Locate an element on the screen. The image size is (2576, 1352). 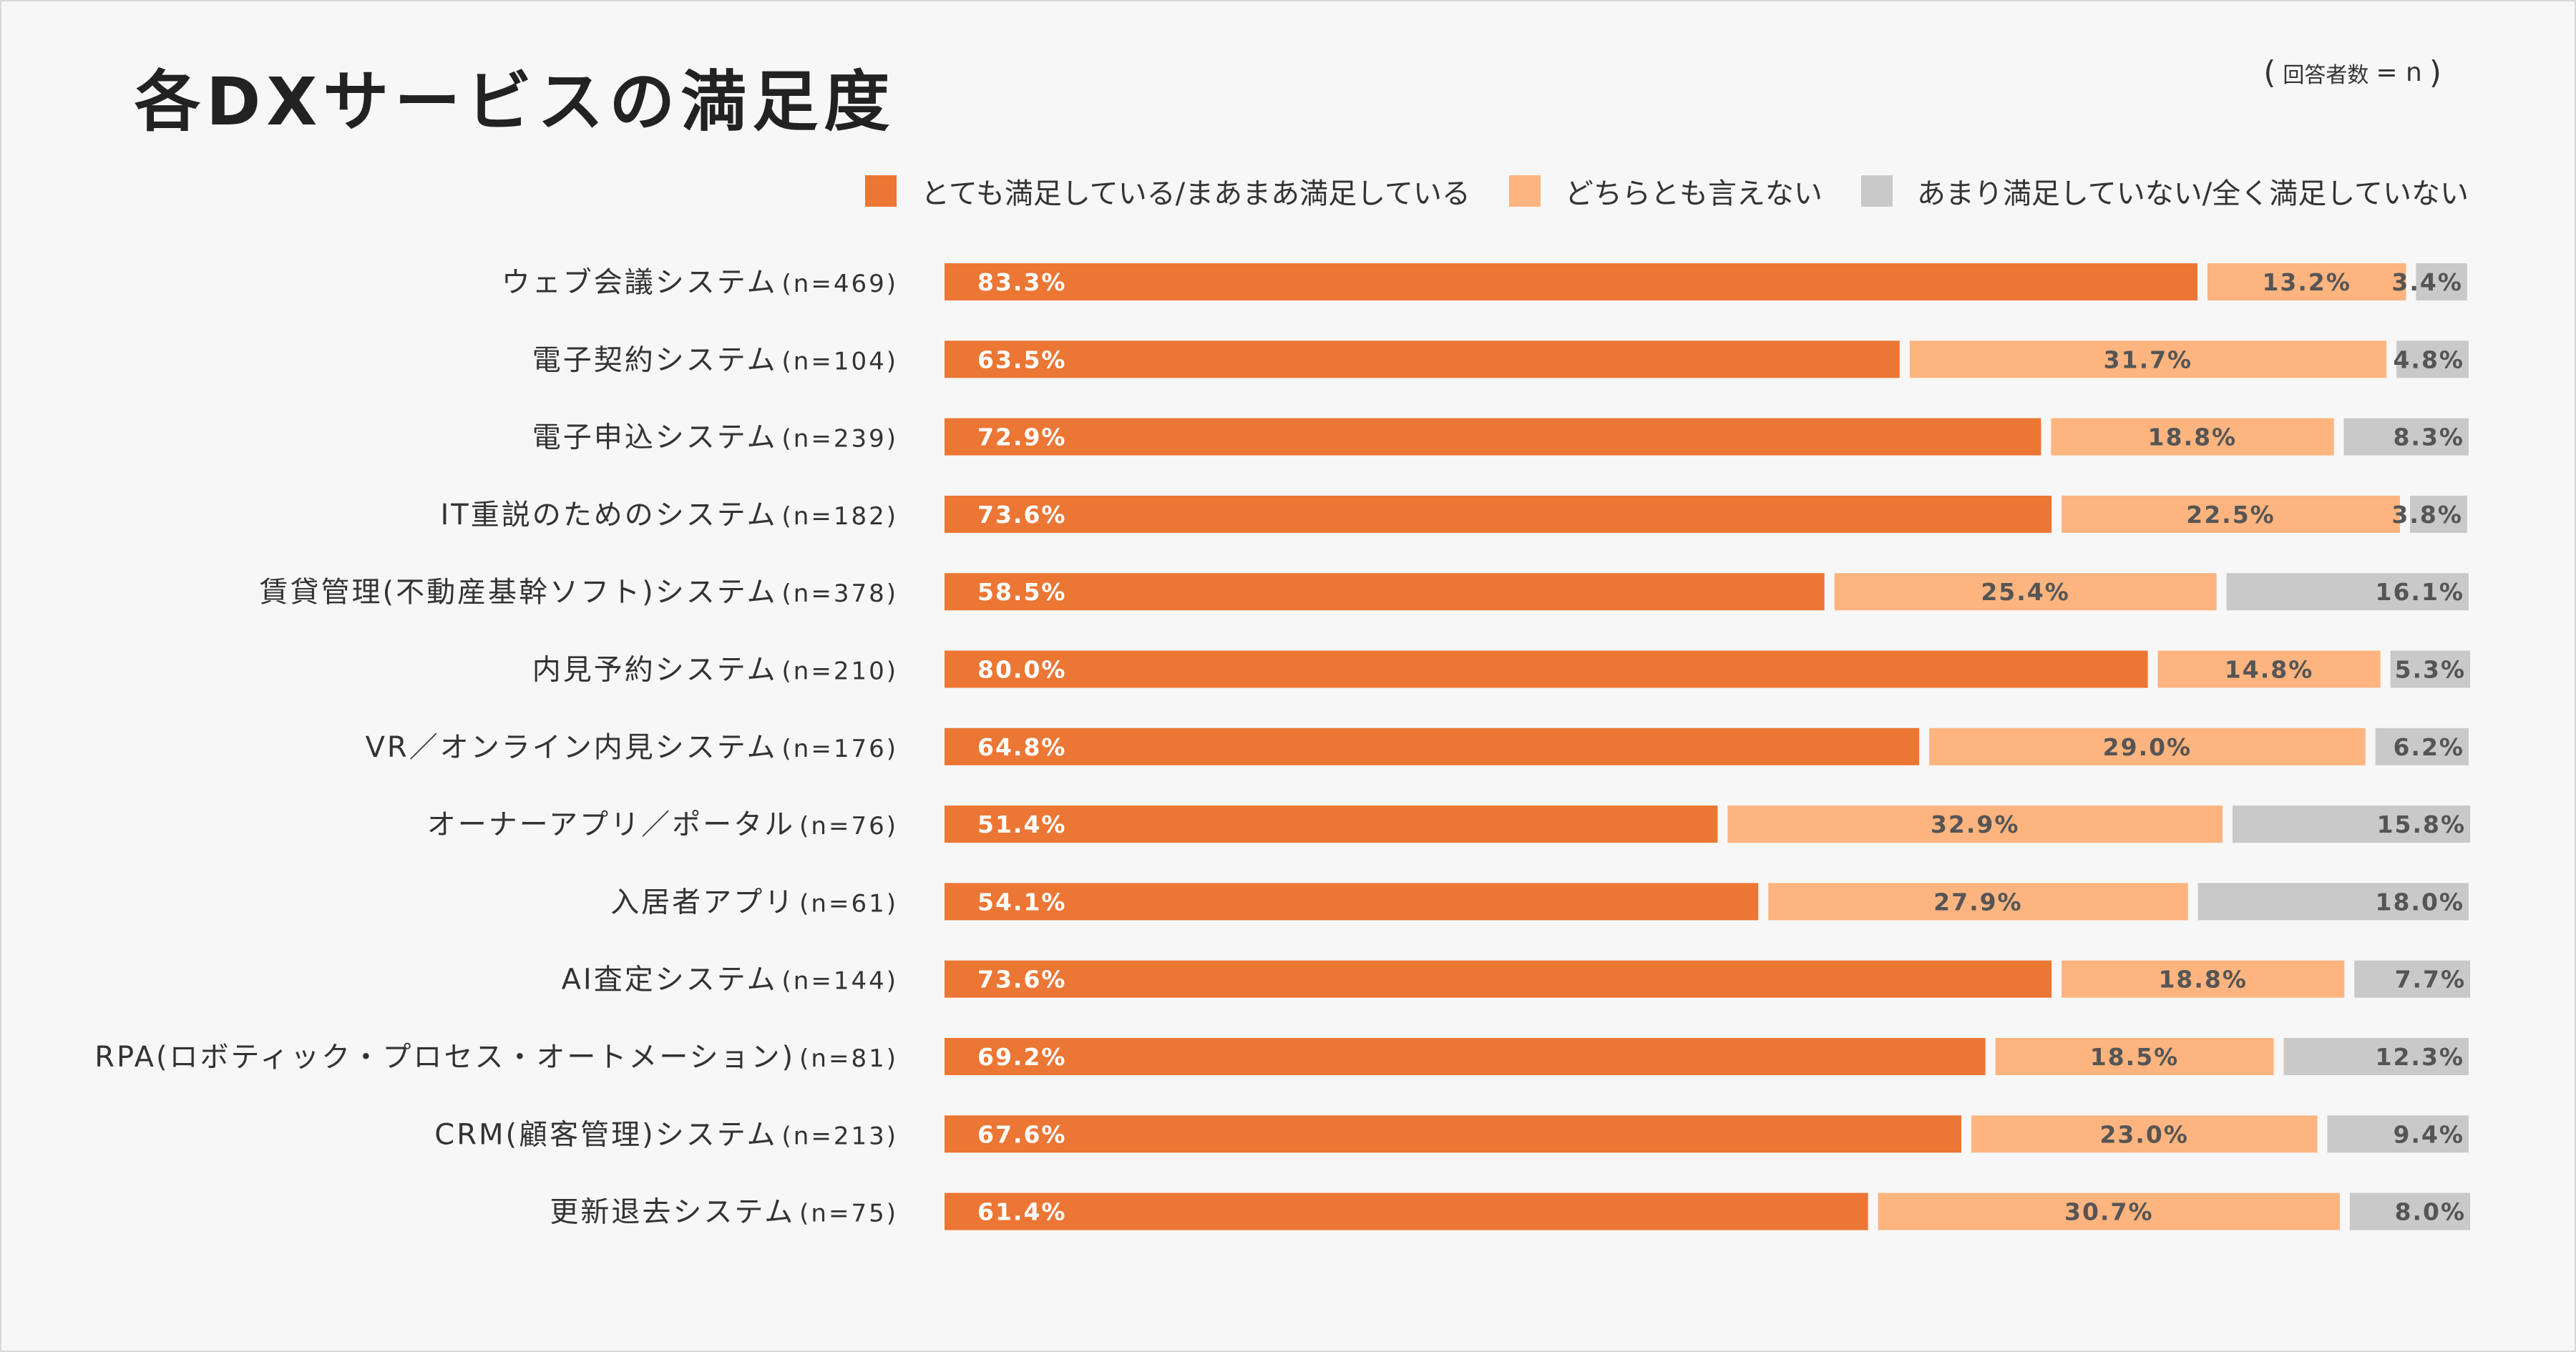
data-label-dissatisfied: 5.3% is located at coordinates (2431, 670).